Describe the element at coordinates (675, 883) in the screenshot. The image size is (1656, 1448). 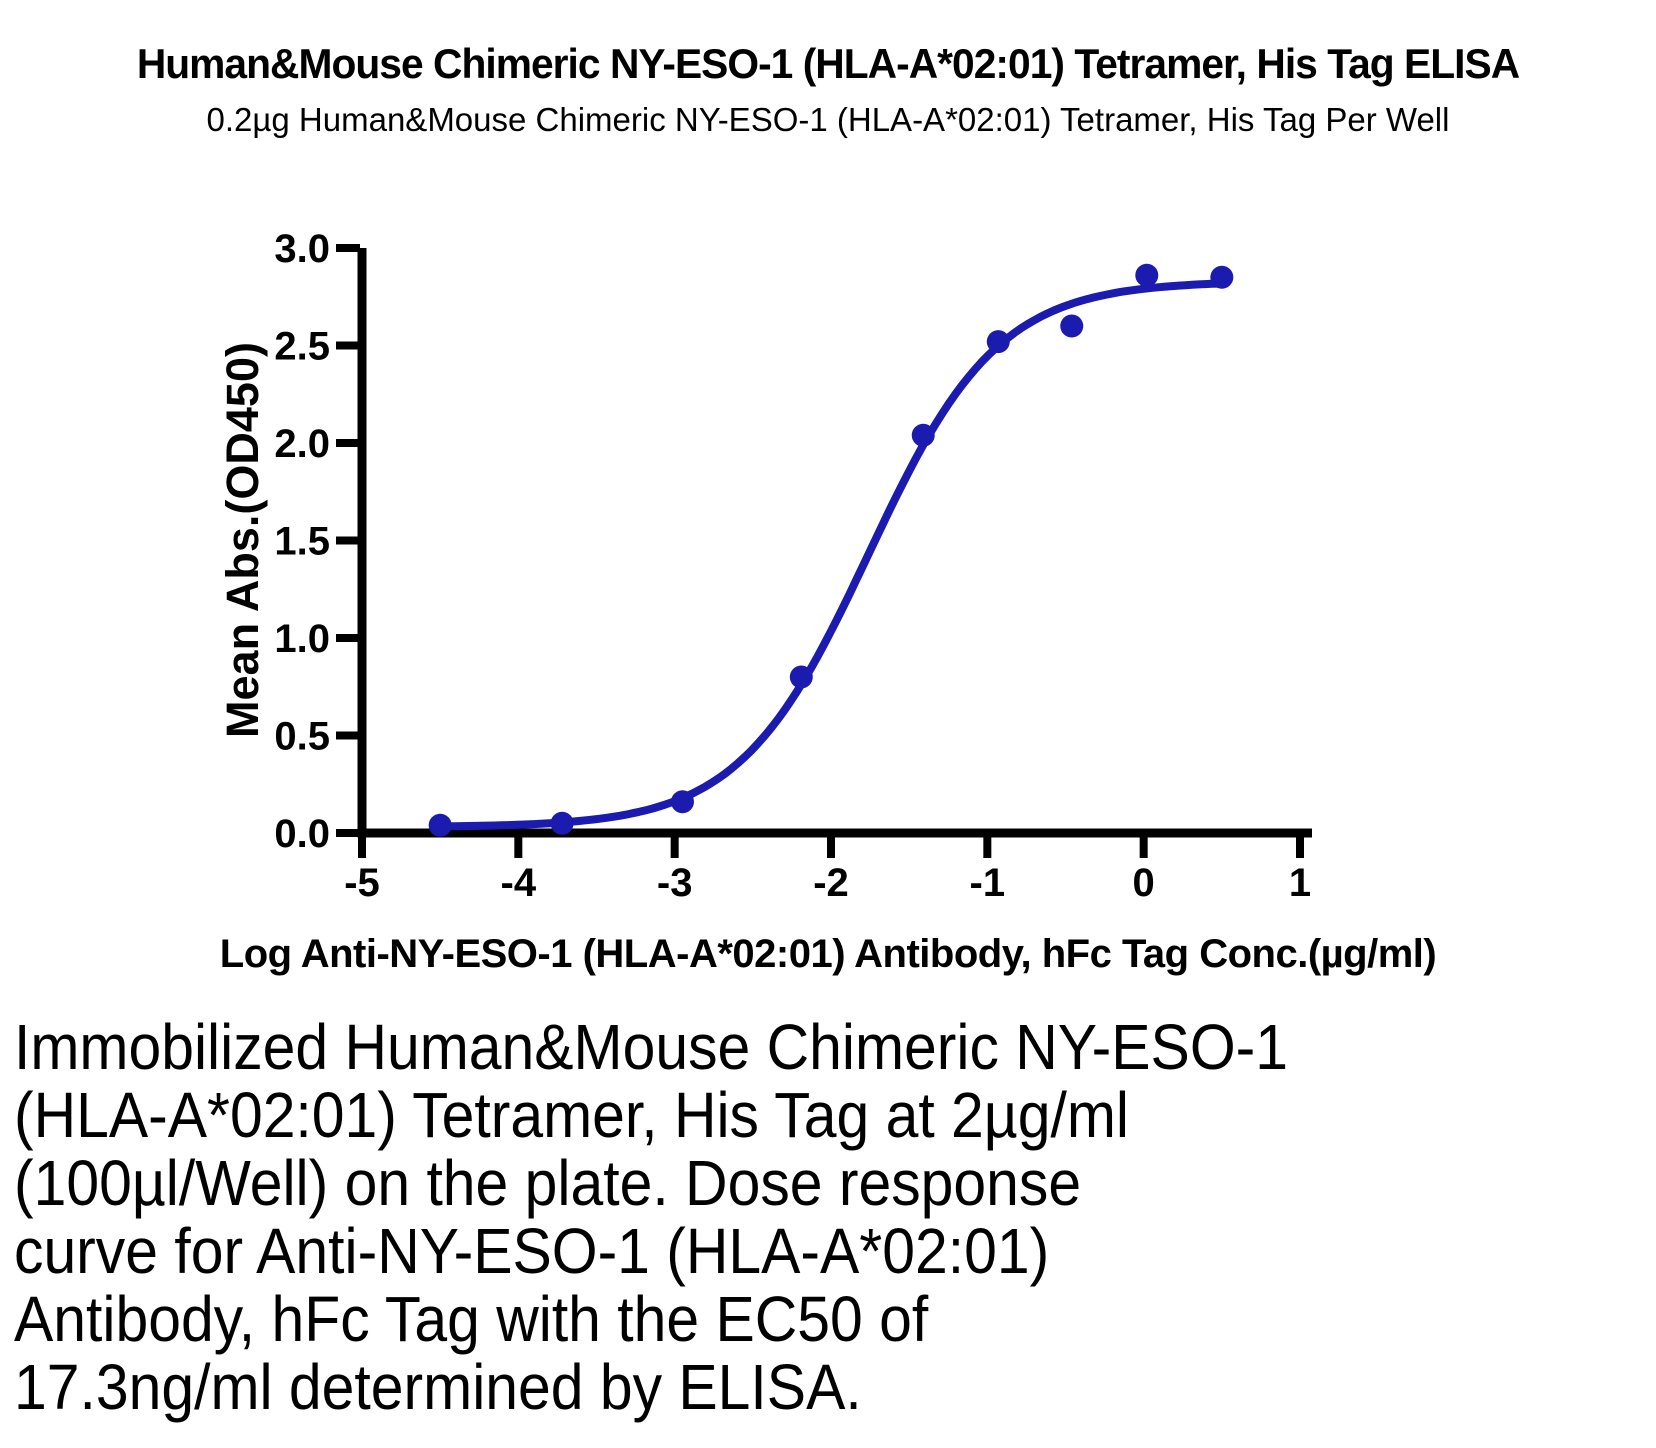
I see `x-tick-label: -3` at that location.